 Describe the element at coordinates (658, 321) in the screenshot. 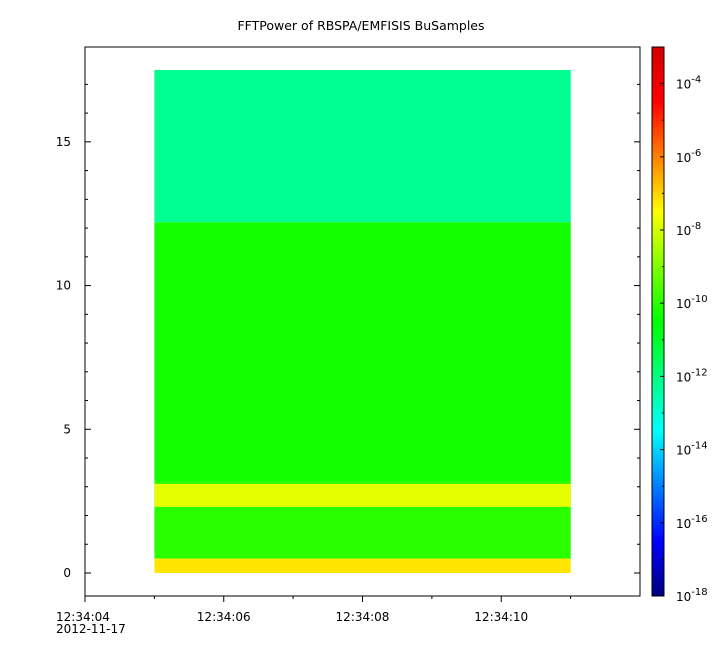

I see `colorbar-bar` at that location.